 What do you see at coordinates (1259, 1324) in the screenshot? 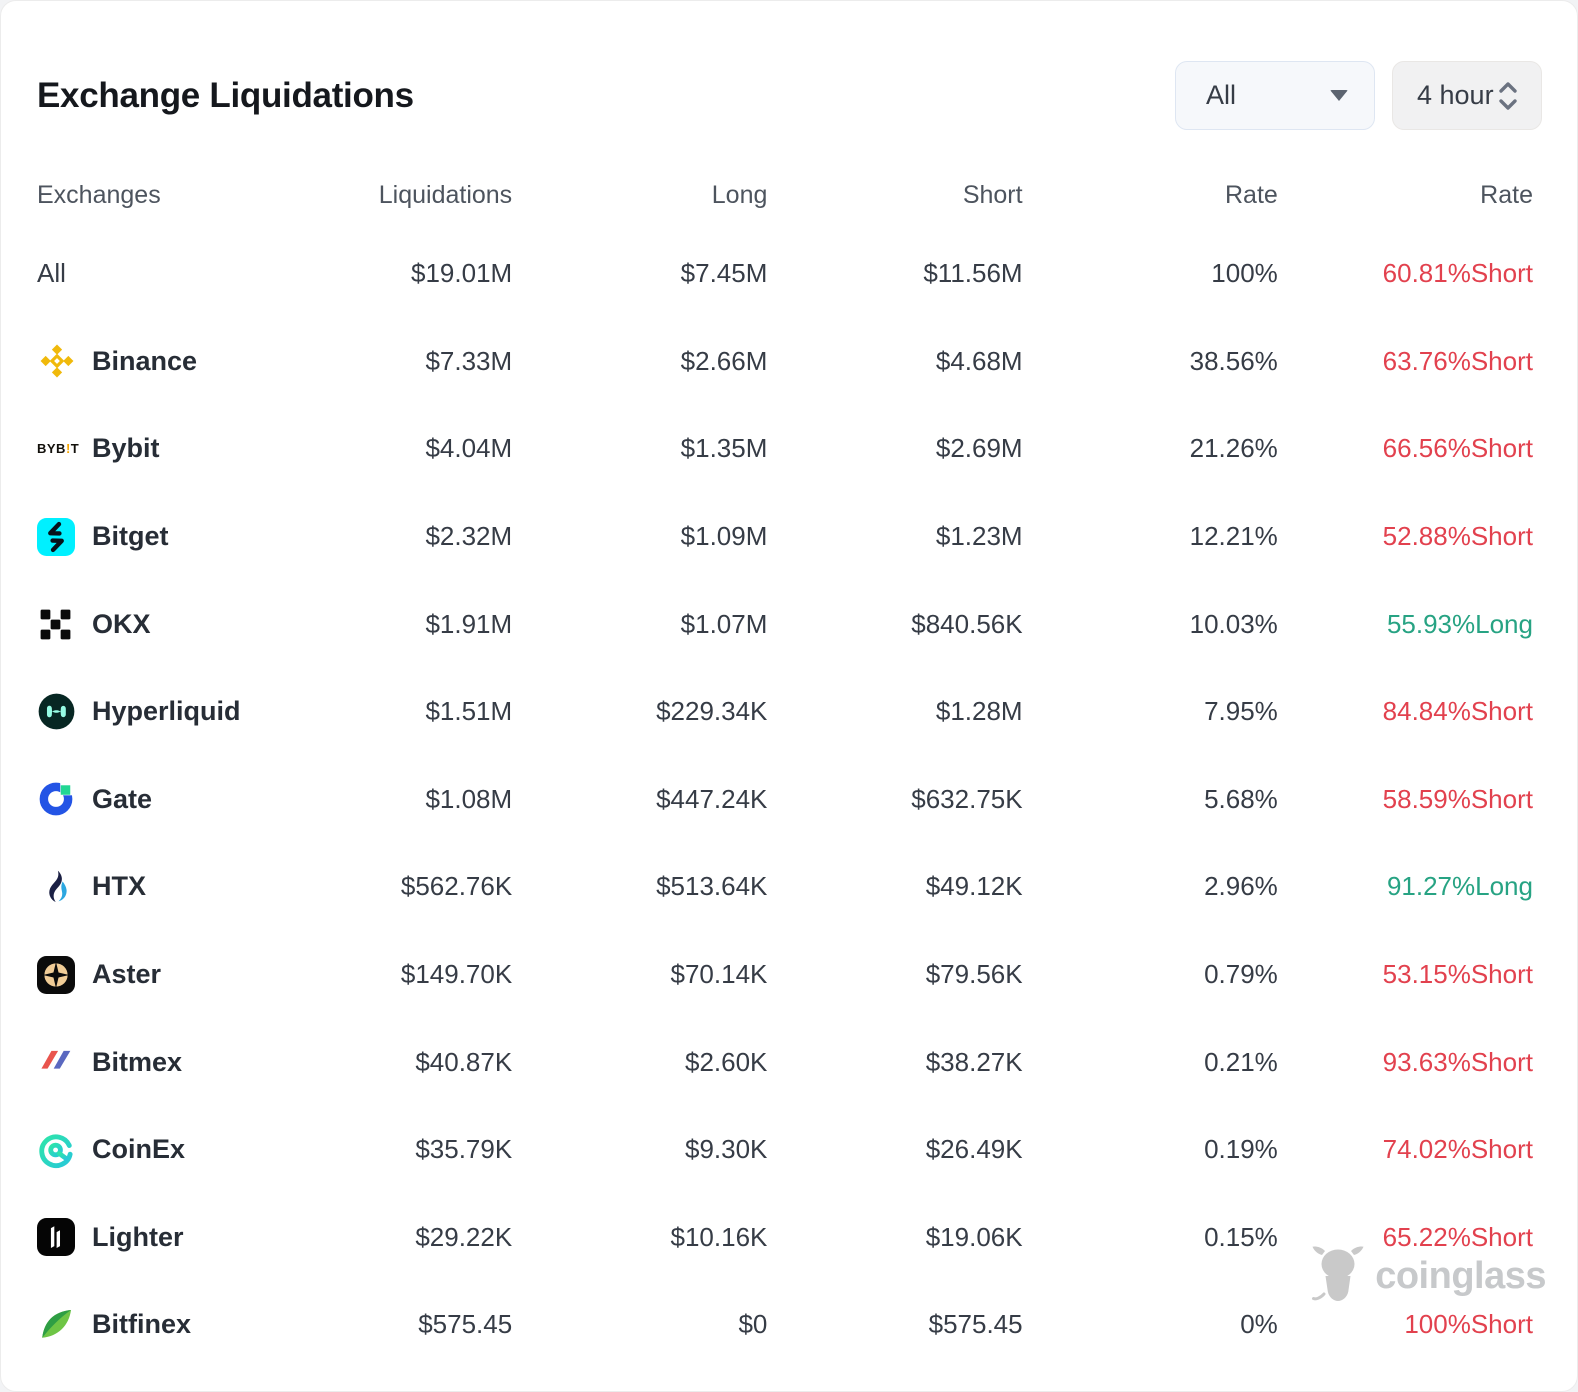
I see `rate-value: 0%` at bounding box center [1259, 1324].